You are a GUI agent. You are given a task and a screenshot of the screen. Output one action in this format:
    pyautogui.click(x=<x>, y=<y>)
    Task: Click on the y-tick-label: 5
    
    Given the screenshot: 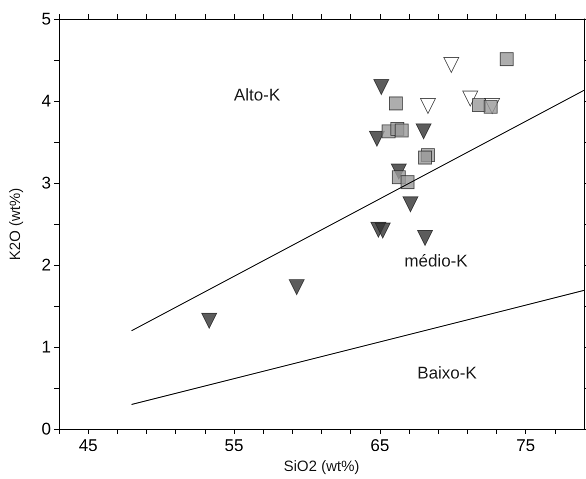 What is the action you would take?
    pyautogui.click(x=46, y=19)
    